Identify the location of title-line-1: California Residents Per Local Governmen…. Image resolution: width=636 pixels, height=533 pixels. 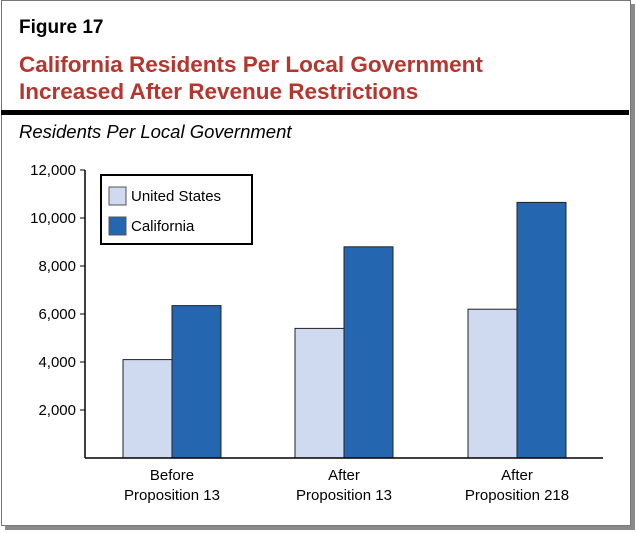
(251, 64).